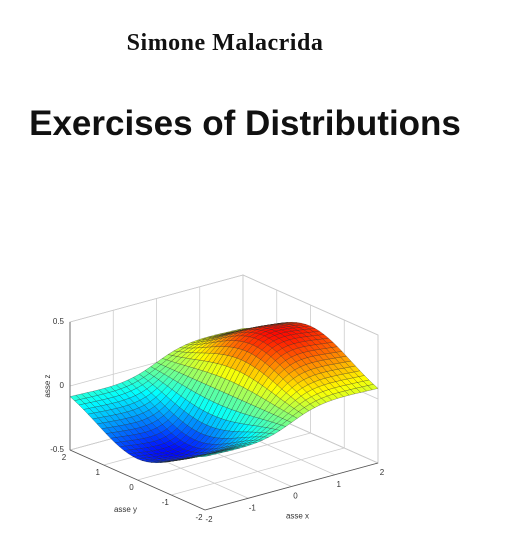 This screenshot has width=508, height=550. I want to click on z-tick-label: -0.5, so click(57, 449).